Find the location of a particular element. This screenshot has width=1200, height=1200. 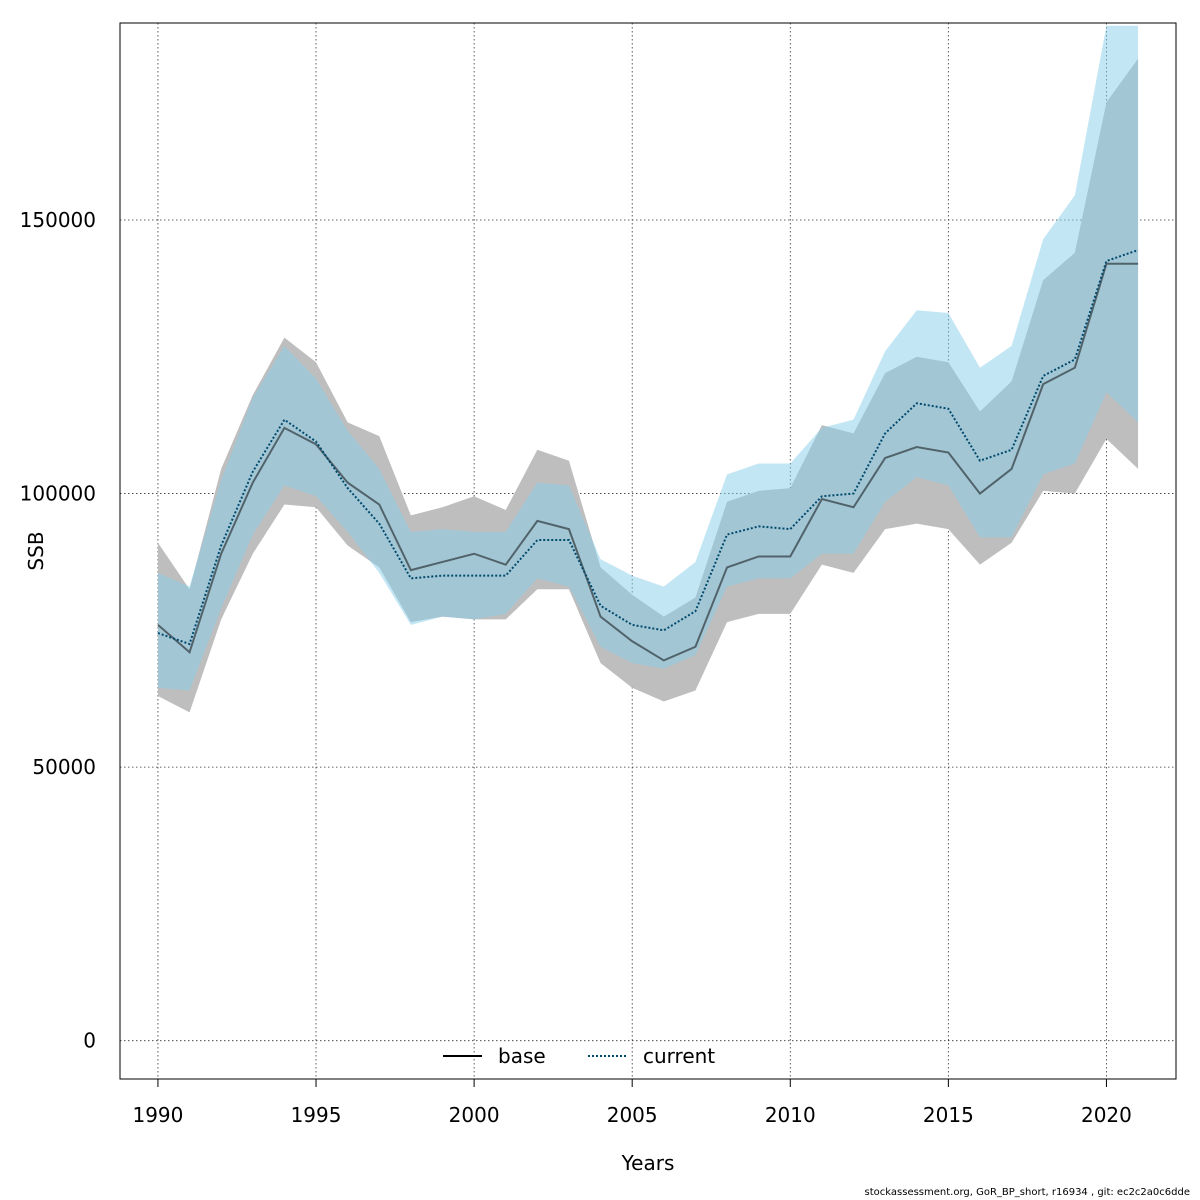

legend-label-base: base is located at coordinates (522, 1056).